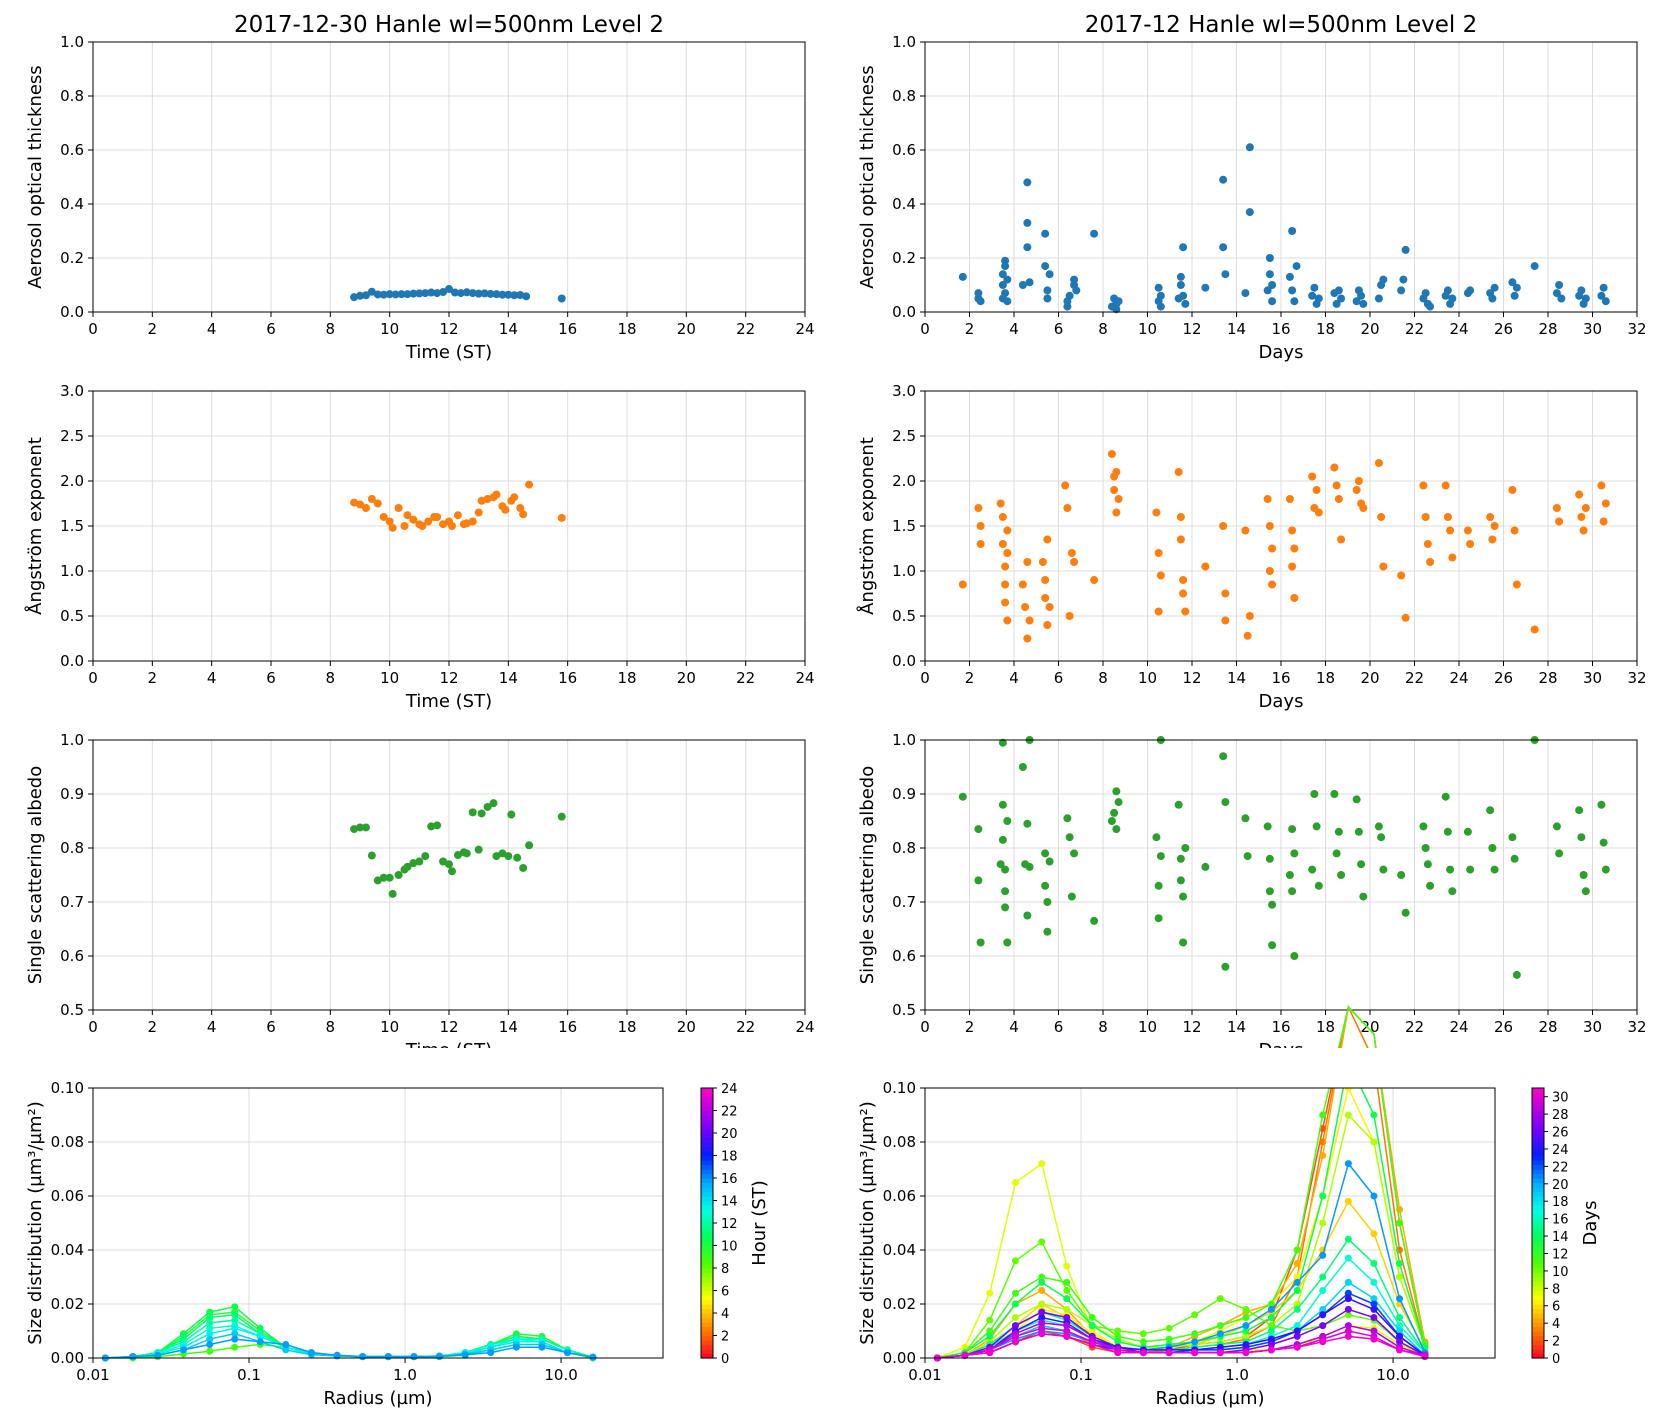  Describe the element at coordinates (212, 678) in the screenshot. I see `x-tick-label: 4` at that location.